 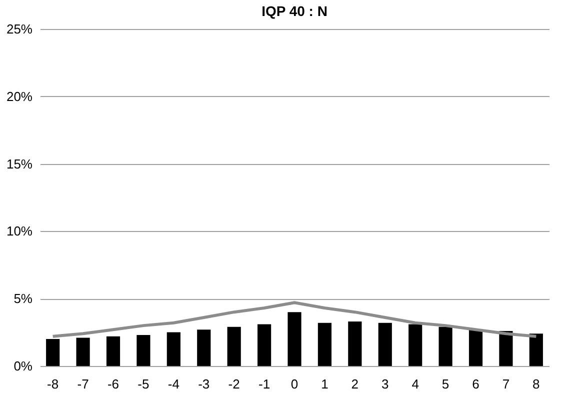 I want to click on x-tick-label: -1, so click(x=264, y=384).